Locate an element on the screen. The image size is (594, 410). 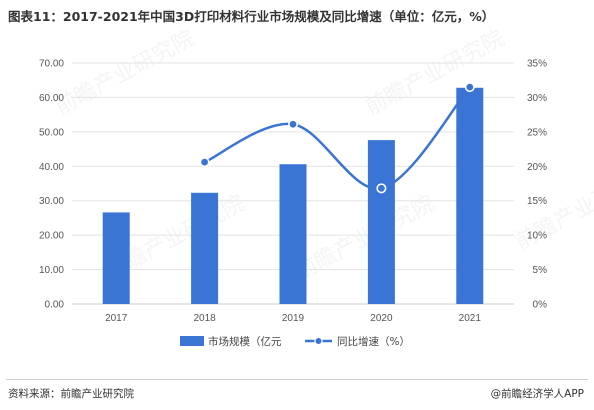
y-left-tick-label: 70.00 is located at coordinates (51, 64).